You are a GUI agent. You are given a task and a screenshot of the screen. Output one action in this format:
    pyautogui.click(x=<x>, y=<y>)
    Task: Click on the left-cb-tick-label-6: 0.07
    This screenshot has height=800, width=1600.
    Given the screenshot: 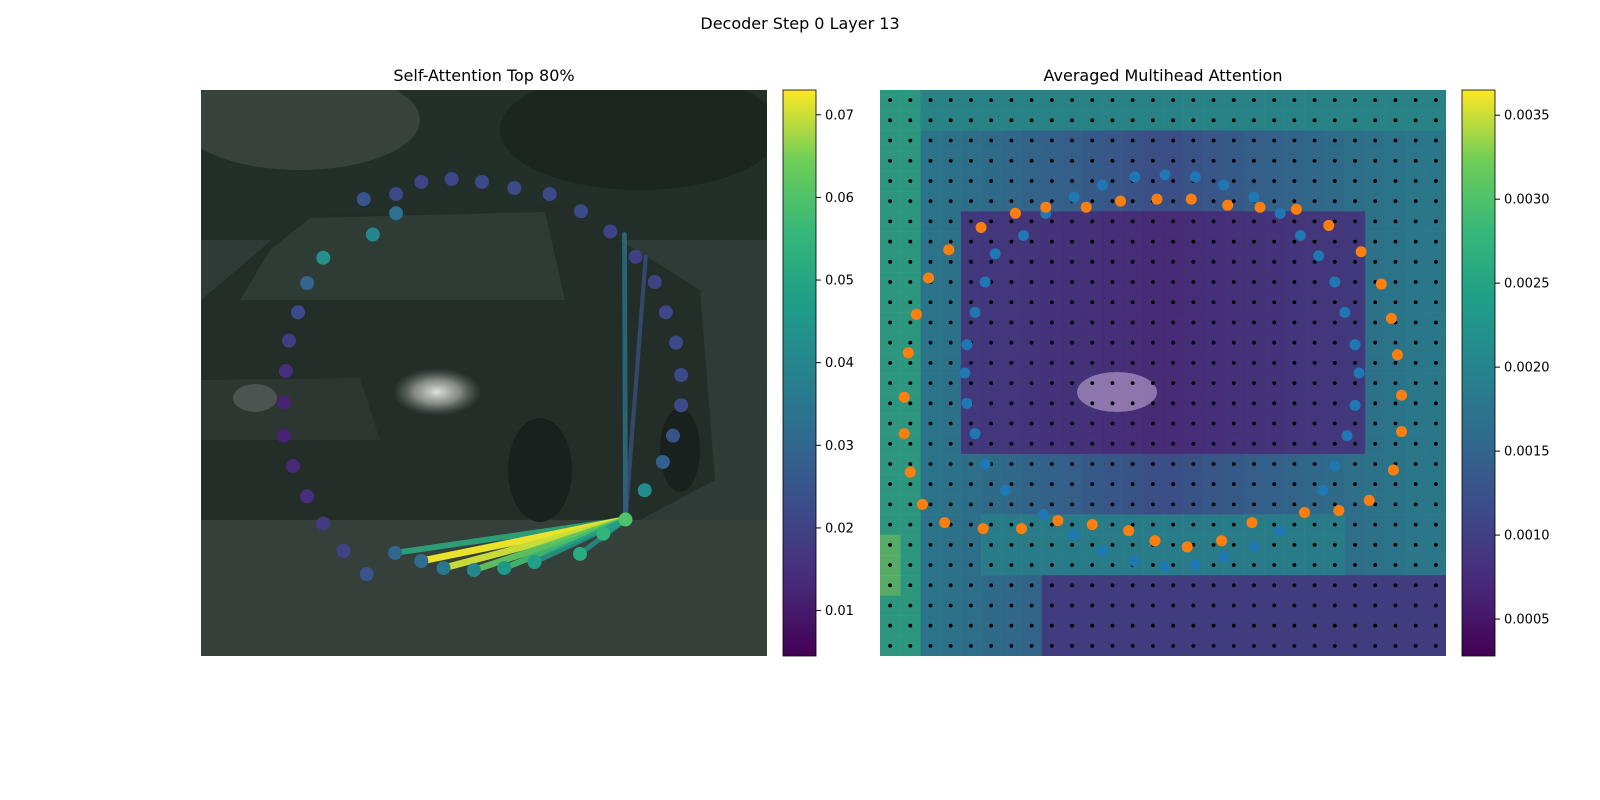 What is the action you would take?
    pyautogui.click(x=839, y=115)
    